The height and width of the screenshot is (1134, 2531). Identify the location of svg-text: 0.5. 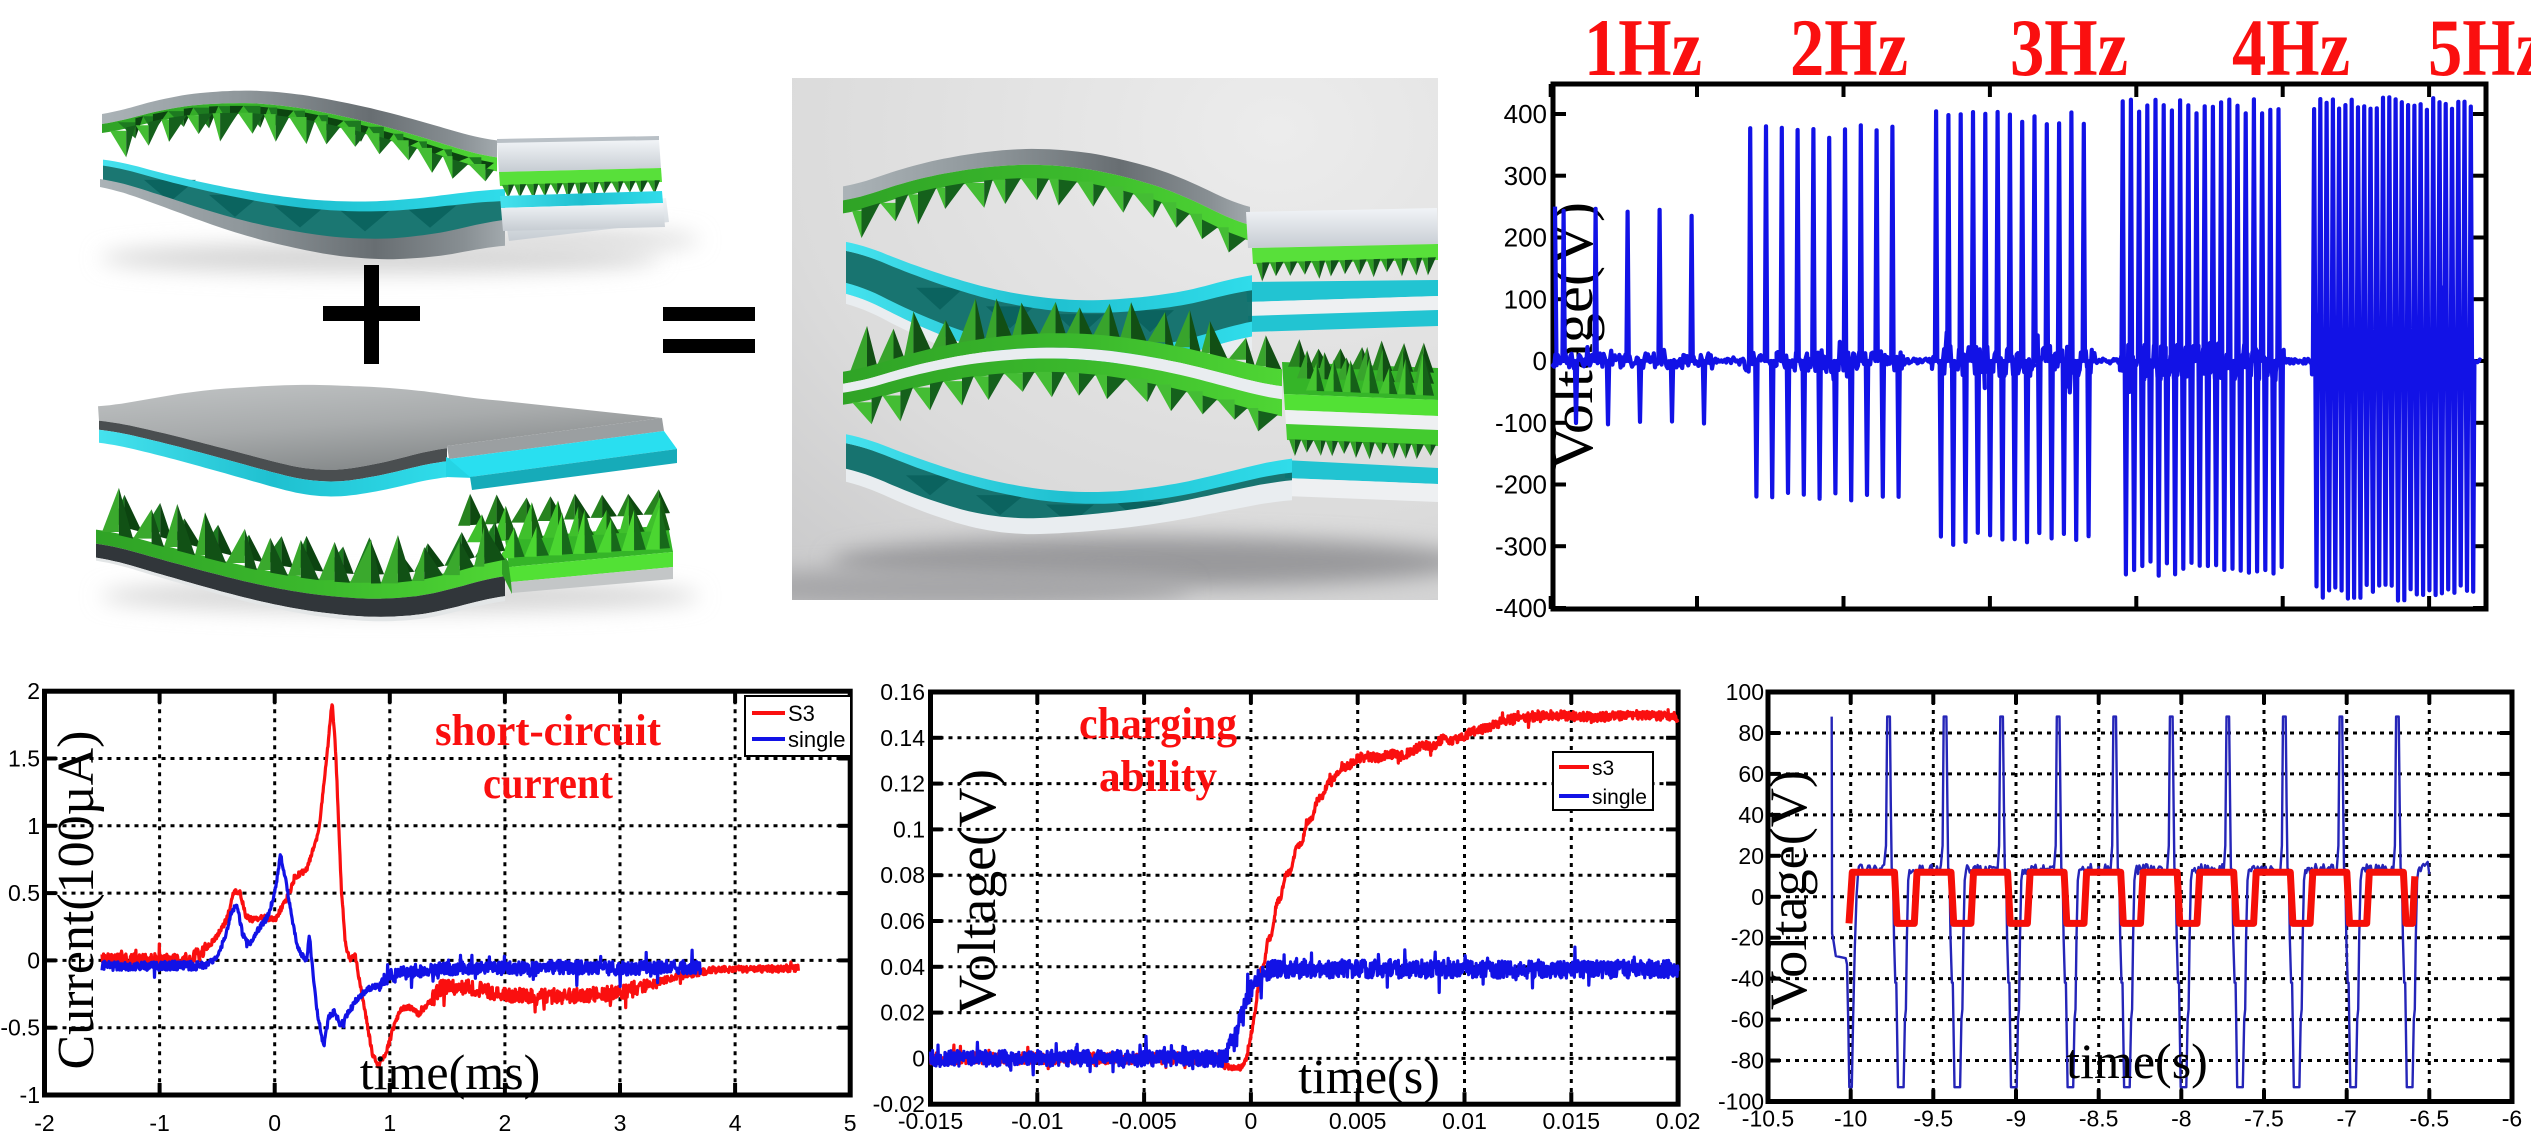
(24, 893).